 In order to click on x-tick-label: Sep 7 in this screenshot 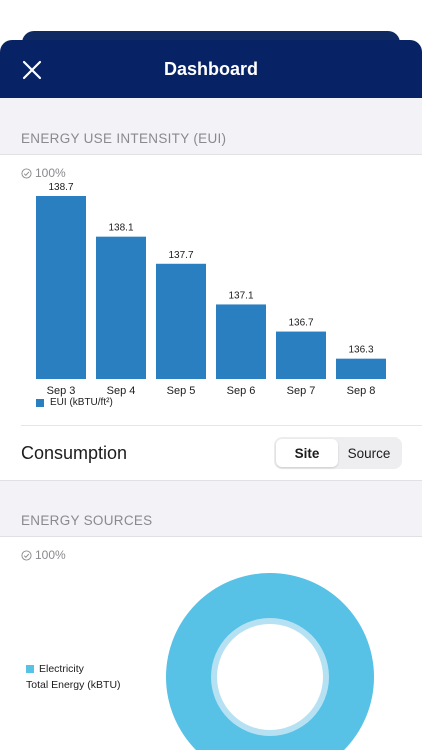, I will do `click(301, 391)`.